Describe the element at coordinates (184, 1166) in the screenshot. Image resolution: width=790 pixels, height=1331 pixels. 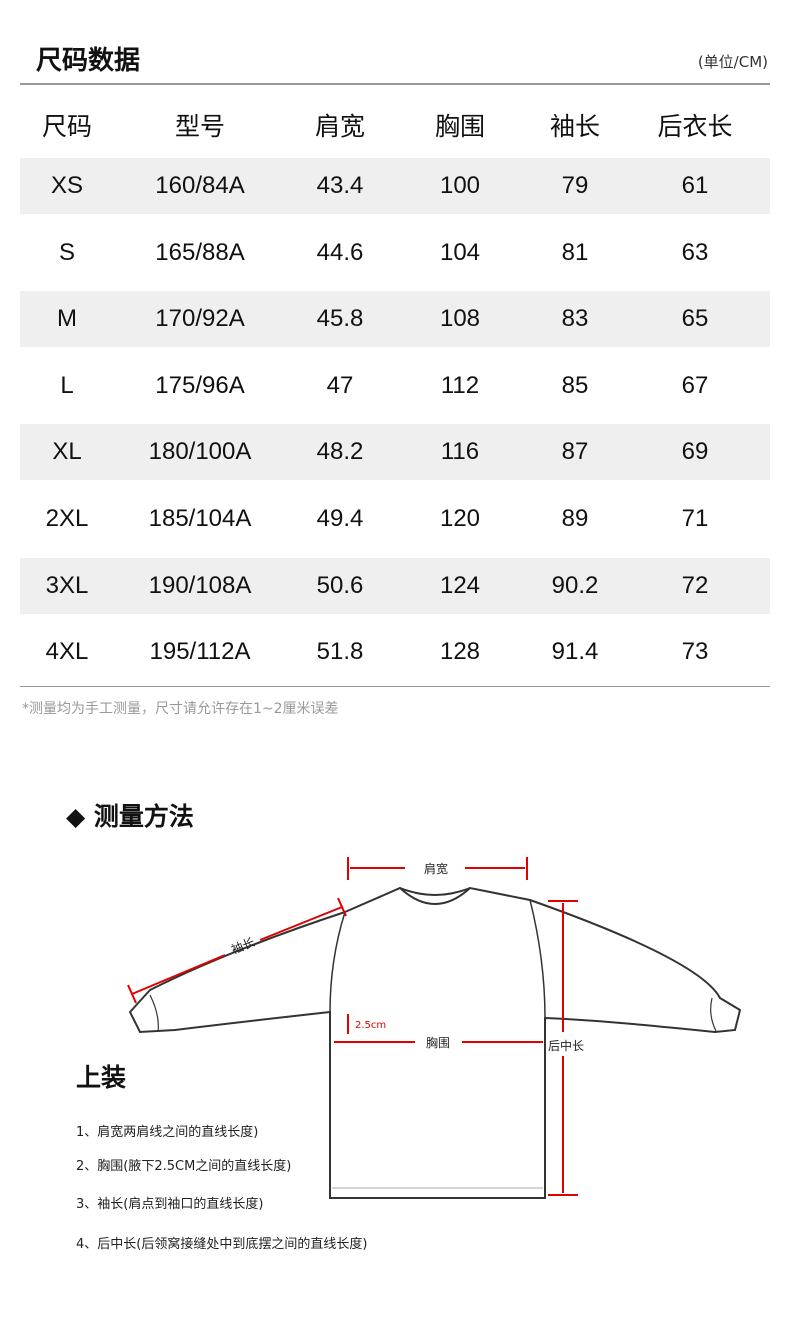
I see `instruction-item: 2、胸围(腋下2.5CM之间的直线长度)` at that location.